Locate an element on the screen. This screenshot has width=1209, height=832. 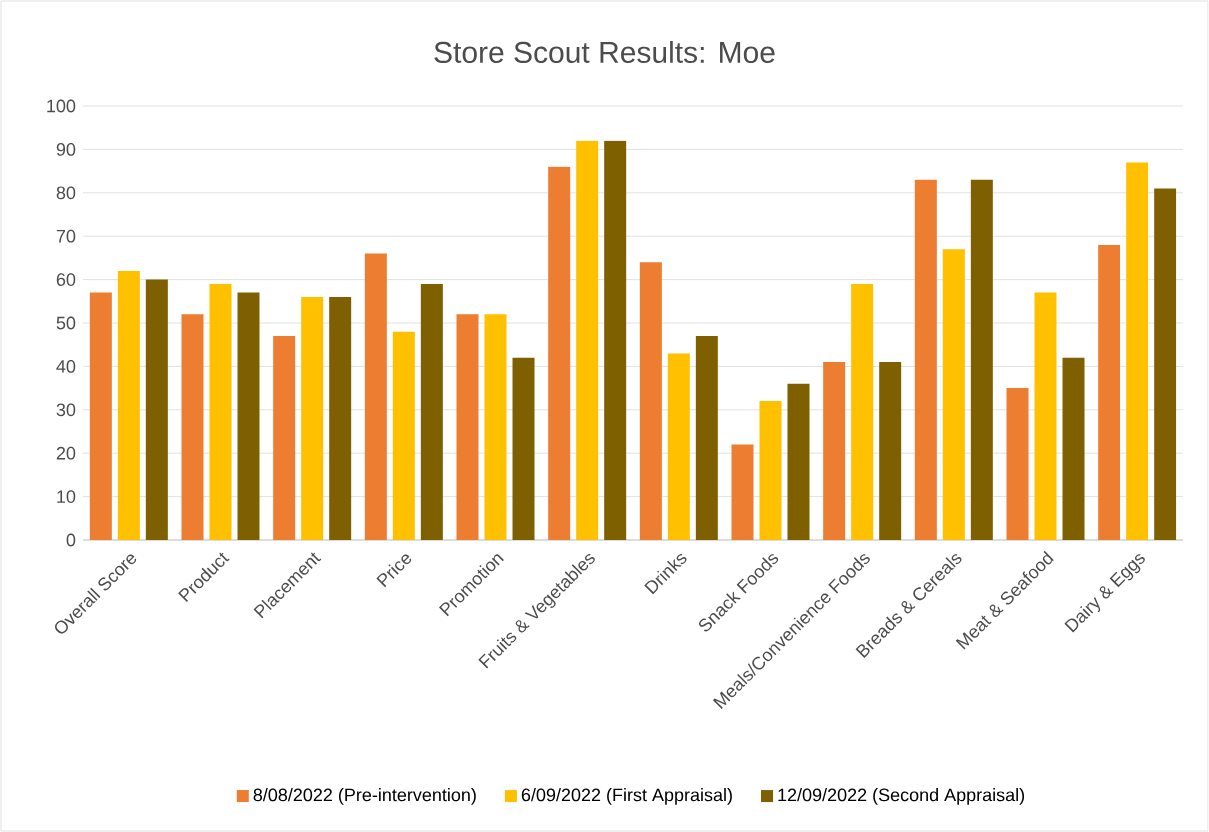
y-tick-label: 80 is located at coordinates (66, 193).